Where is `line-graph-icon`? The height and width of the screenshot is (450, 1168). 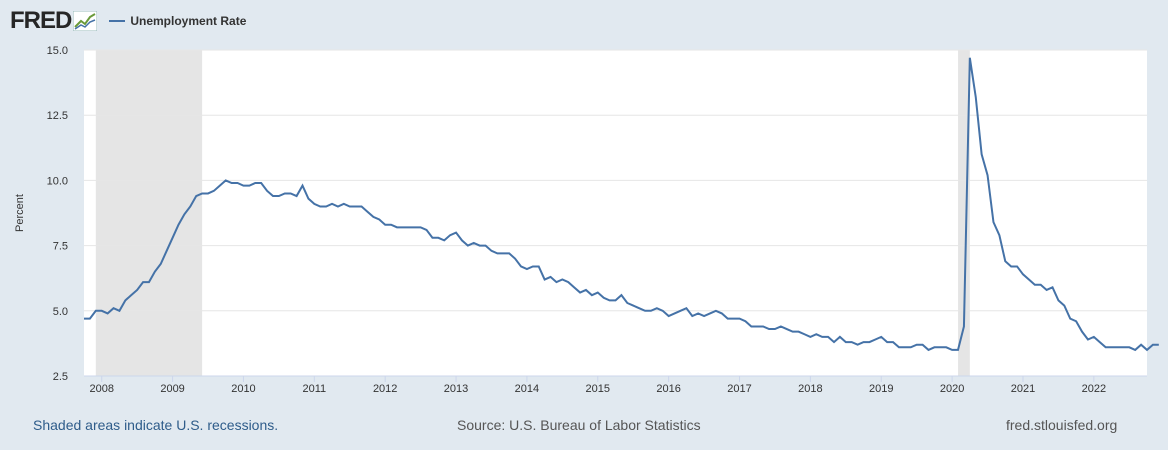
line-graph-icon is located at coordinates (85, 21).